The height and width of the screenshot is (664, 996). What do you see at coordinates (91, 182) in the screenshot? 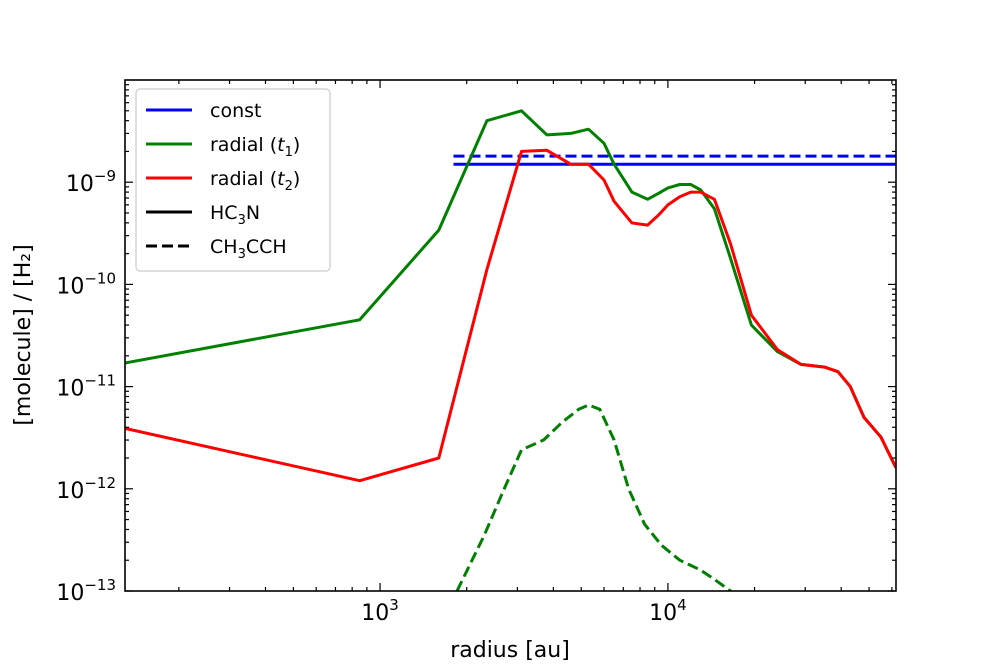
I see `y-tick-label: 10−9` at bounding box center [91, 182].